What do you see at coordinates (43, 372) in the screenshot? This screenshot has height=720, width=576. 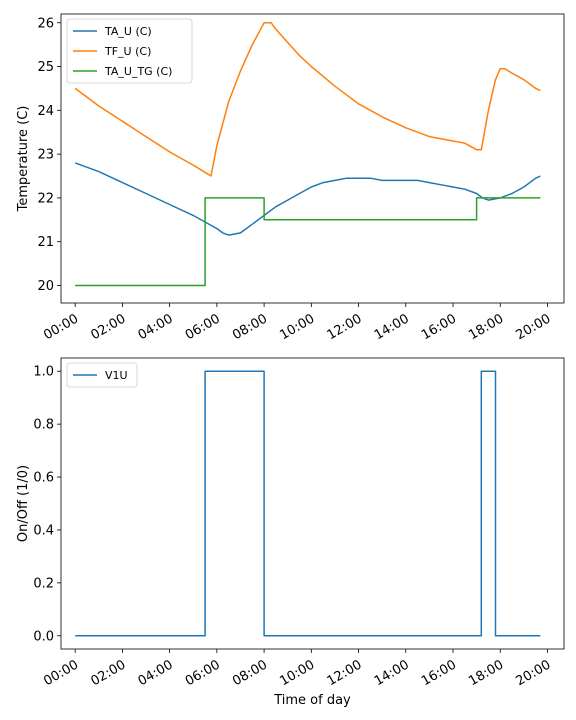 I see `y-tick-label: 1.0` at bounding box center [43, 372].